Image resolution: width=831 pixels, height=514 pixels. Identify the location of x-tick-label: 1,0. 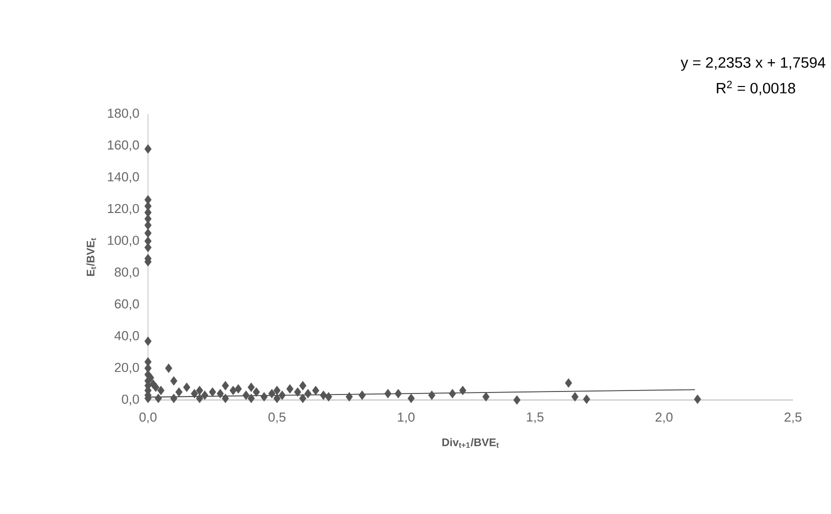
(406, 418).